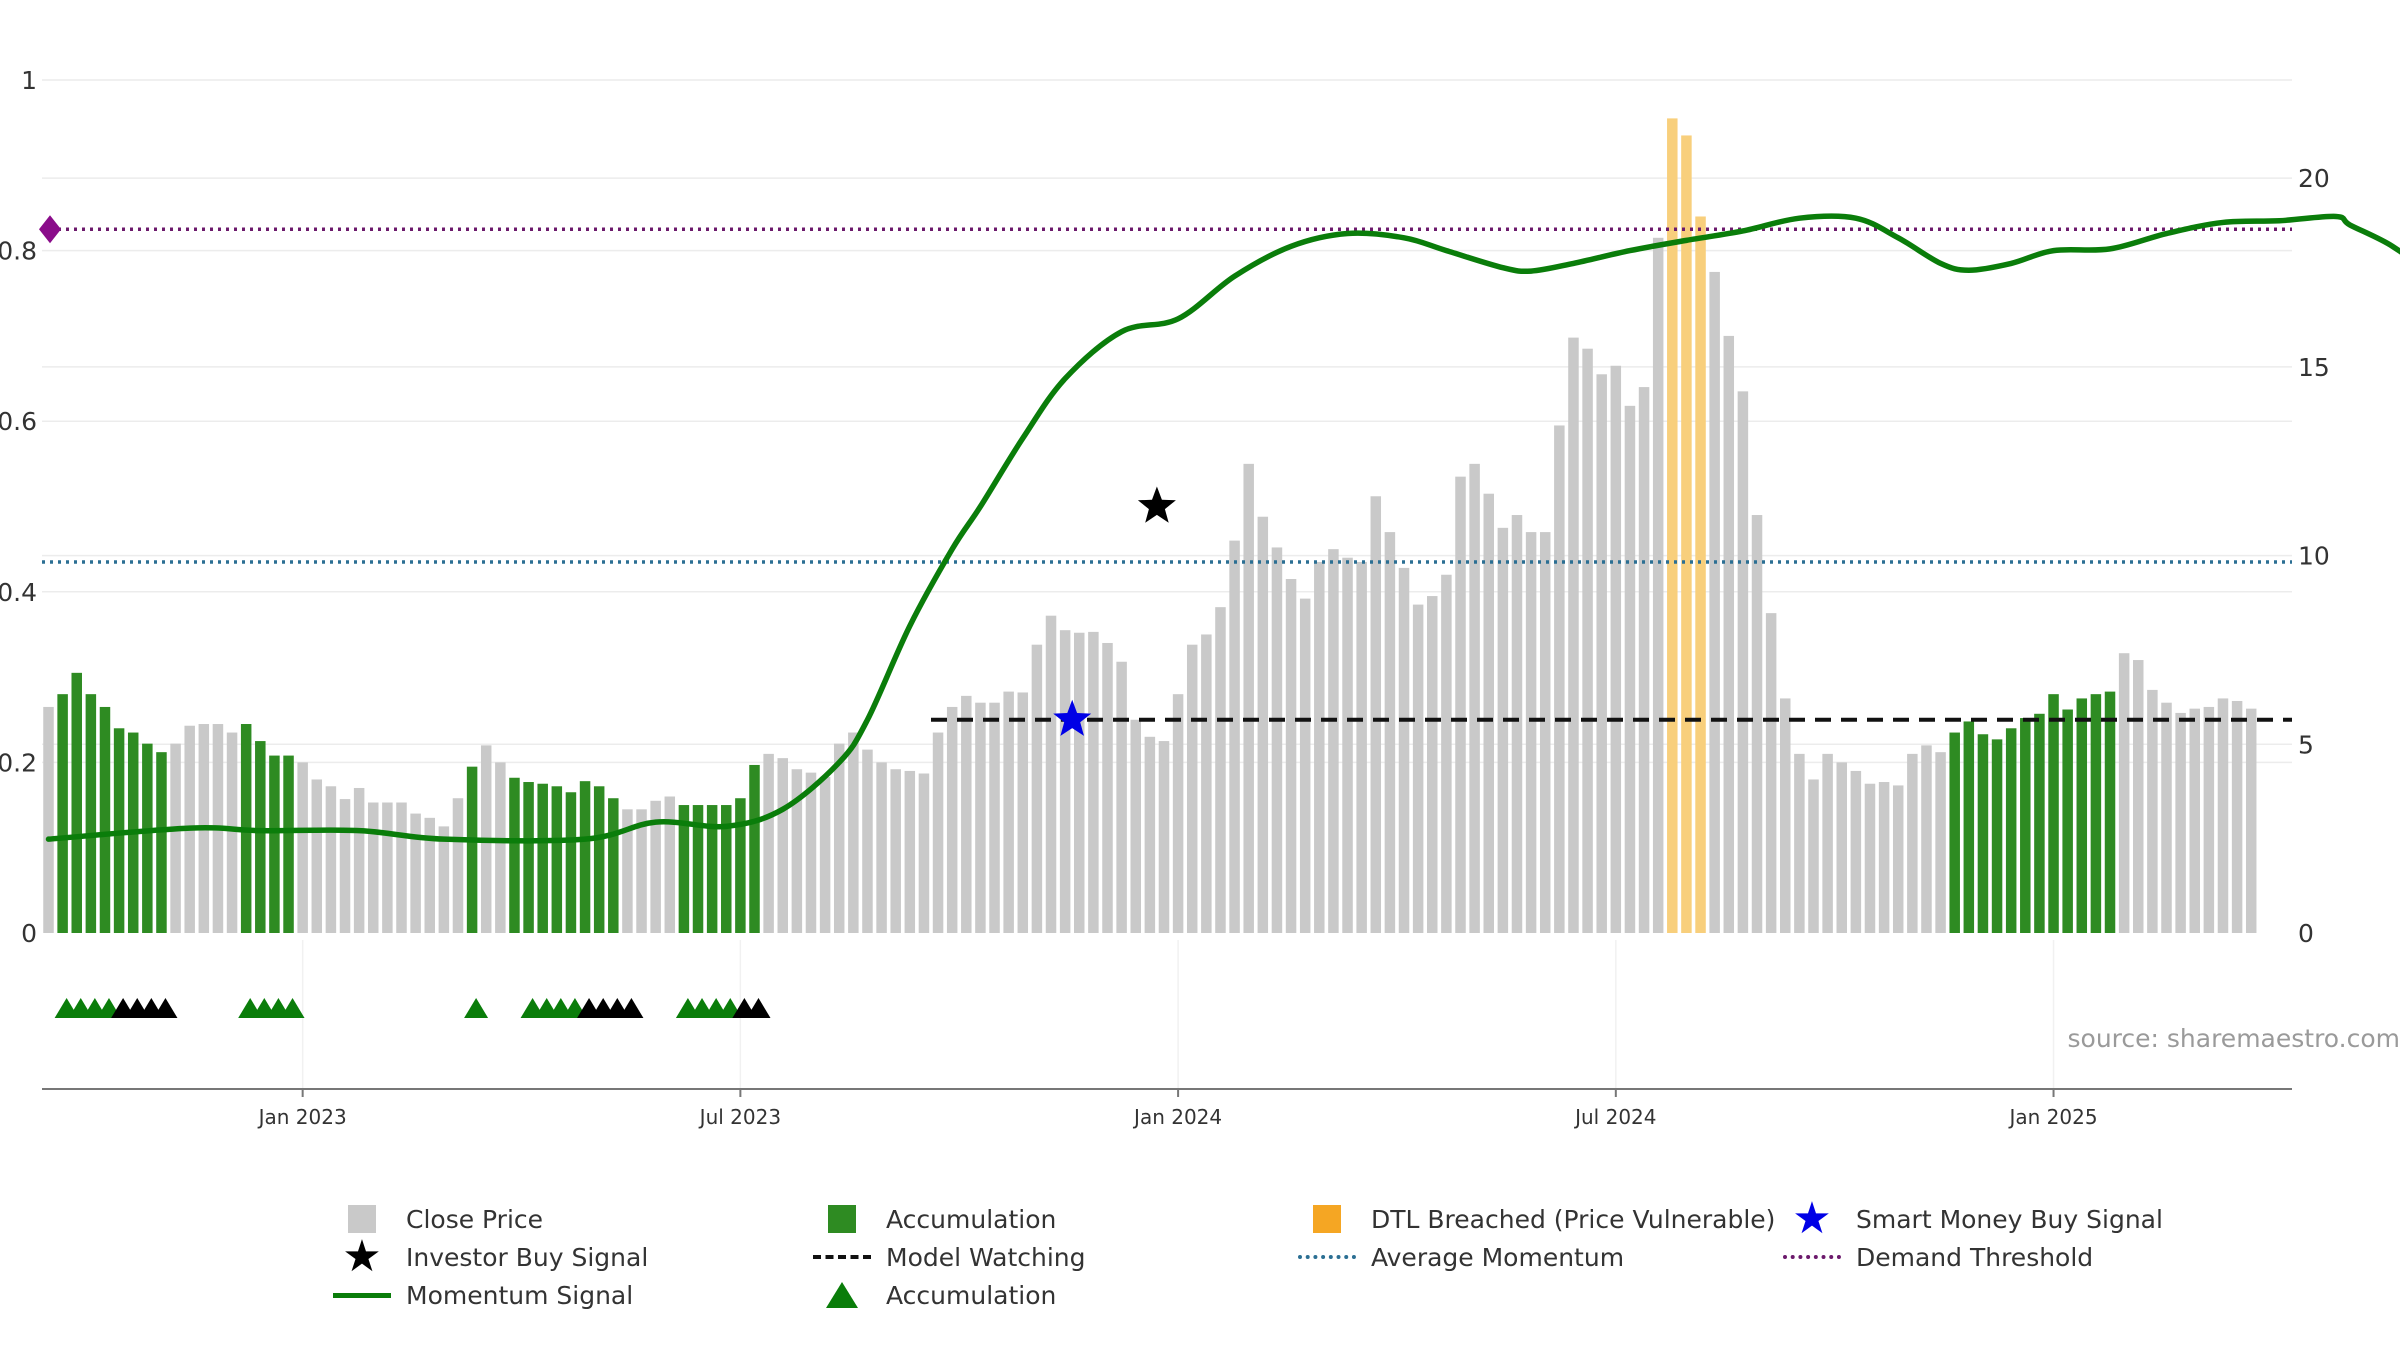 This screenshot has height=1350, width=2400. I want to click on demand-threshold-swatch, so click(1812, 1257).